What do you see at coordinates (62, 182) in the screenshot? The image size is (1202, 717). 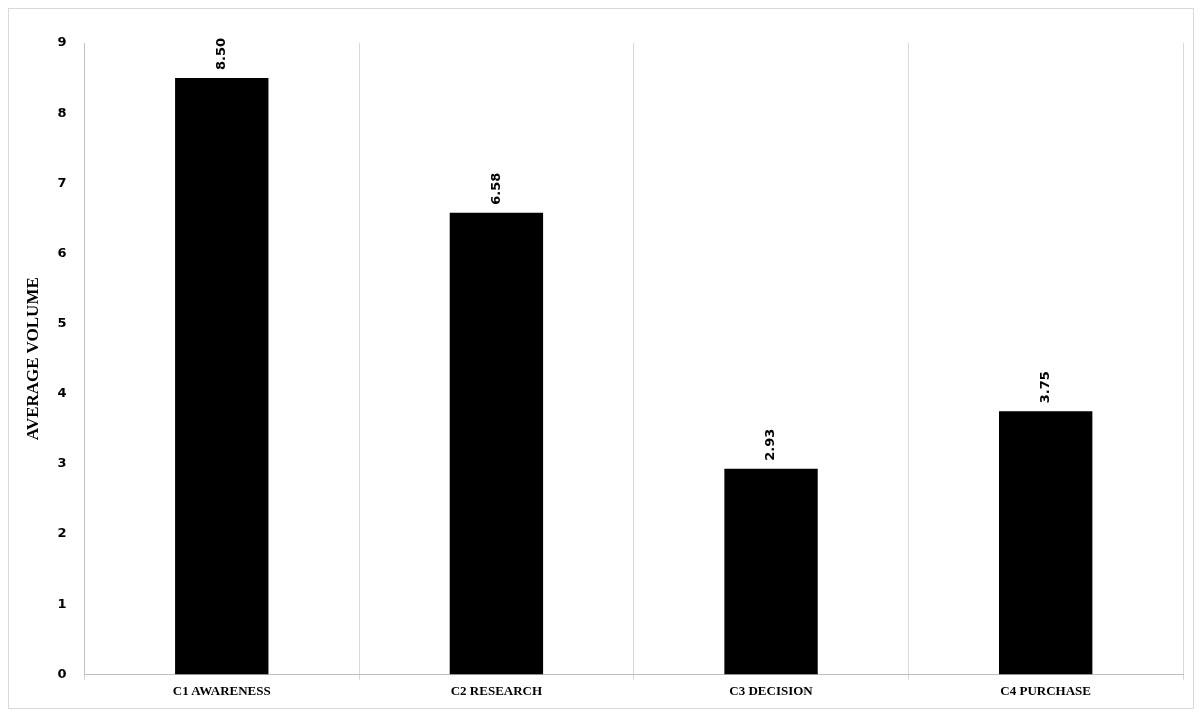 I see `y-tick-label: 7` at bounding box center [62, 182].